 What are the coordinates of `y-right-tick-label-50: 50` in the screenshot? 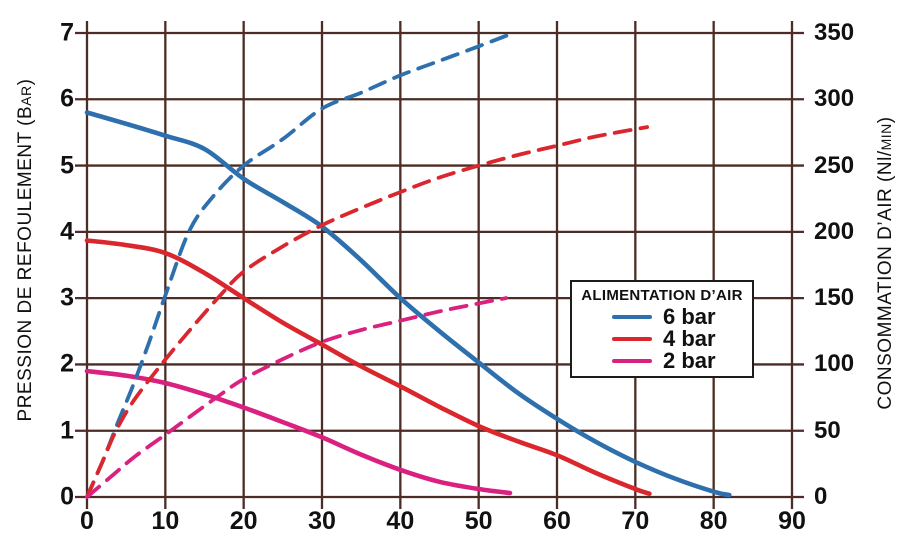 It's located at (827, 430).